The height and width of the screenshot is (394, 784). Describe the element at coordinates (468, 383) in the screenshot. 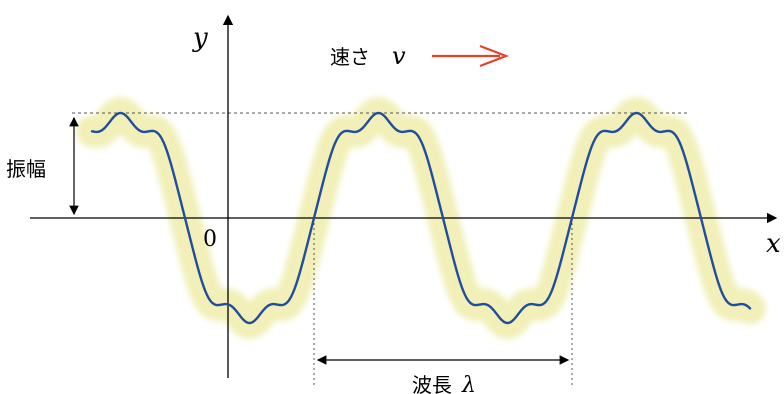

I see `wavelength-symbol: λ` at that location.